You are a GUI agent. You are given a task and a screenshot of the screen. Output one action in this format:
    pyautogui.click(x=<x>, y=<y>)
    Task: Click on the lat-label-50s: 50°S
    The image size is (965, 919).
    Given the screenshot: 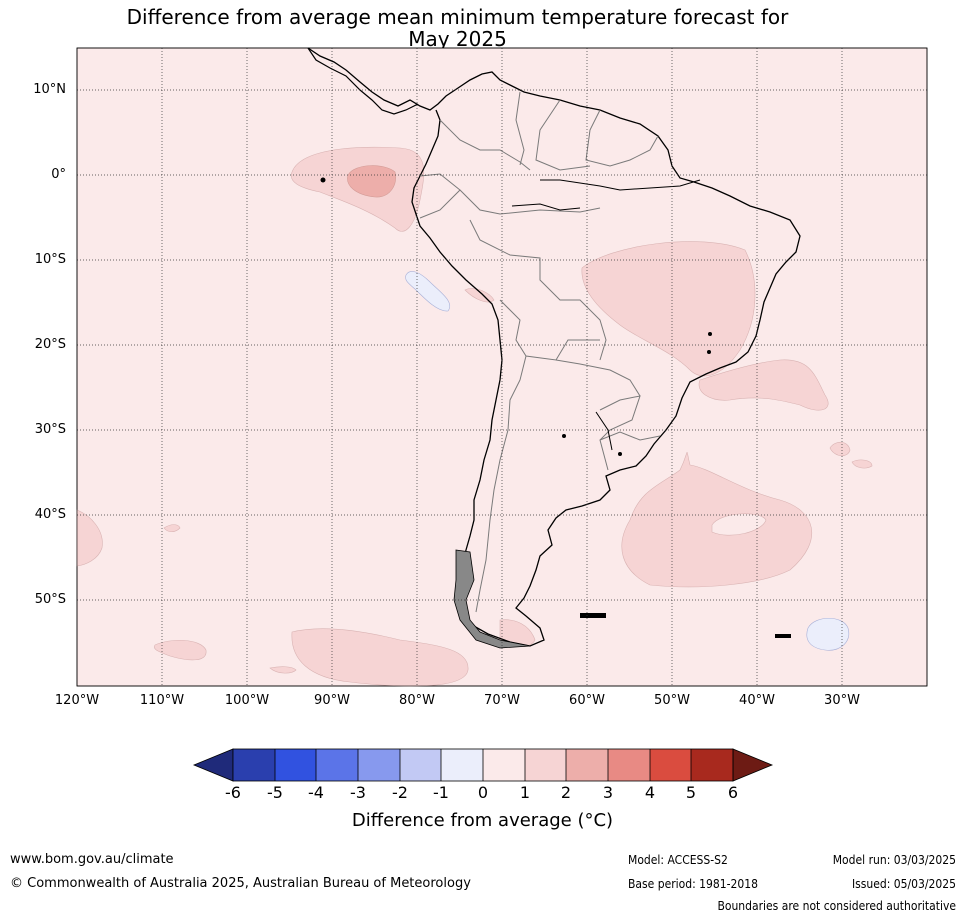 What is the action you would take?
    pyautogui.click(x=50, y=599)
    